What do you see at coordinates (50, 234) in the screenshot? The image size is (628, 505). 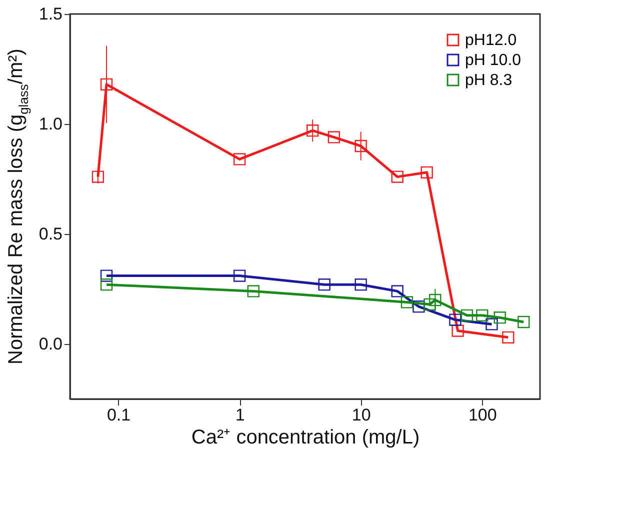 I see `y-tick-label: 0.5` at bounding box center [50, 234].